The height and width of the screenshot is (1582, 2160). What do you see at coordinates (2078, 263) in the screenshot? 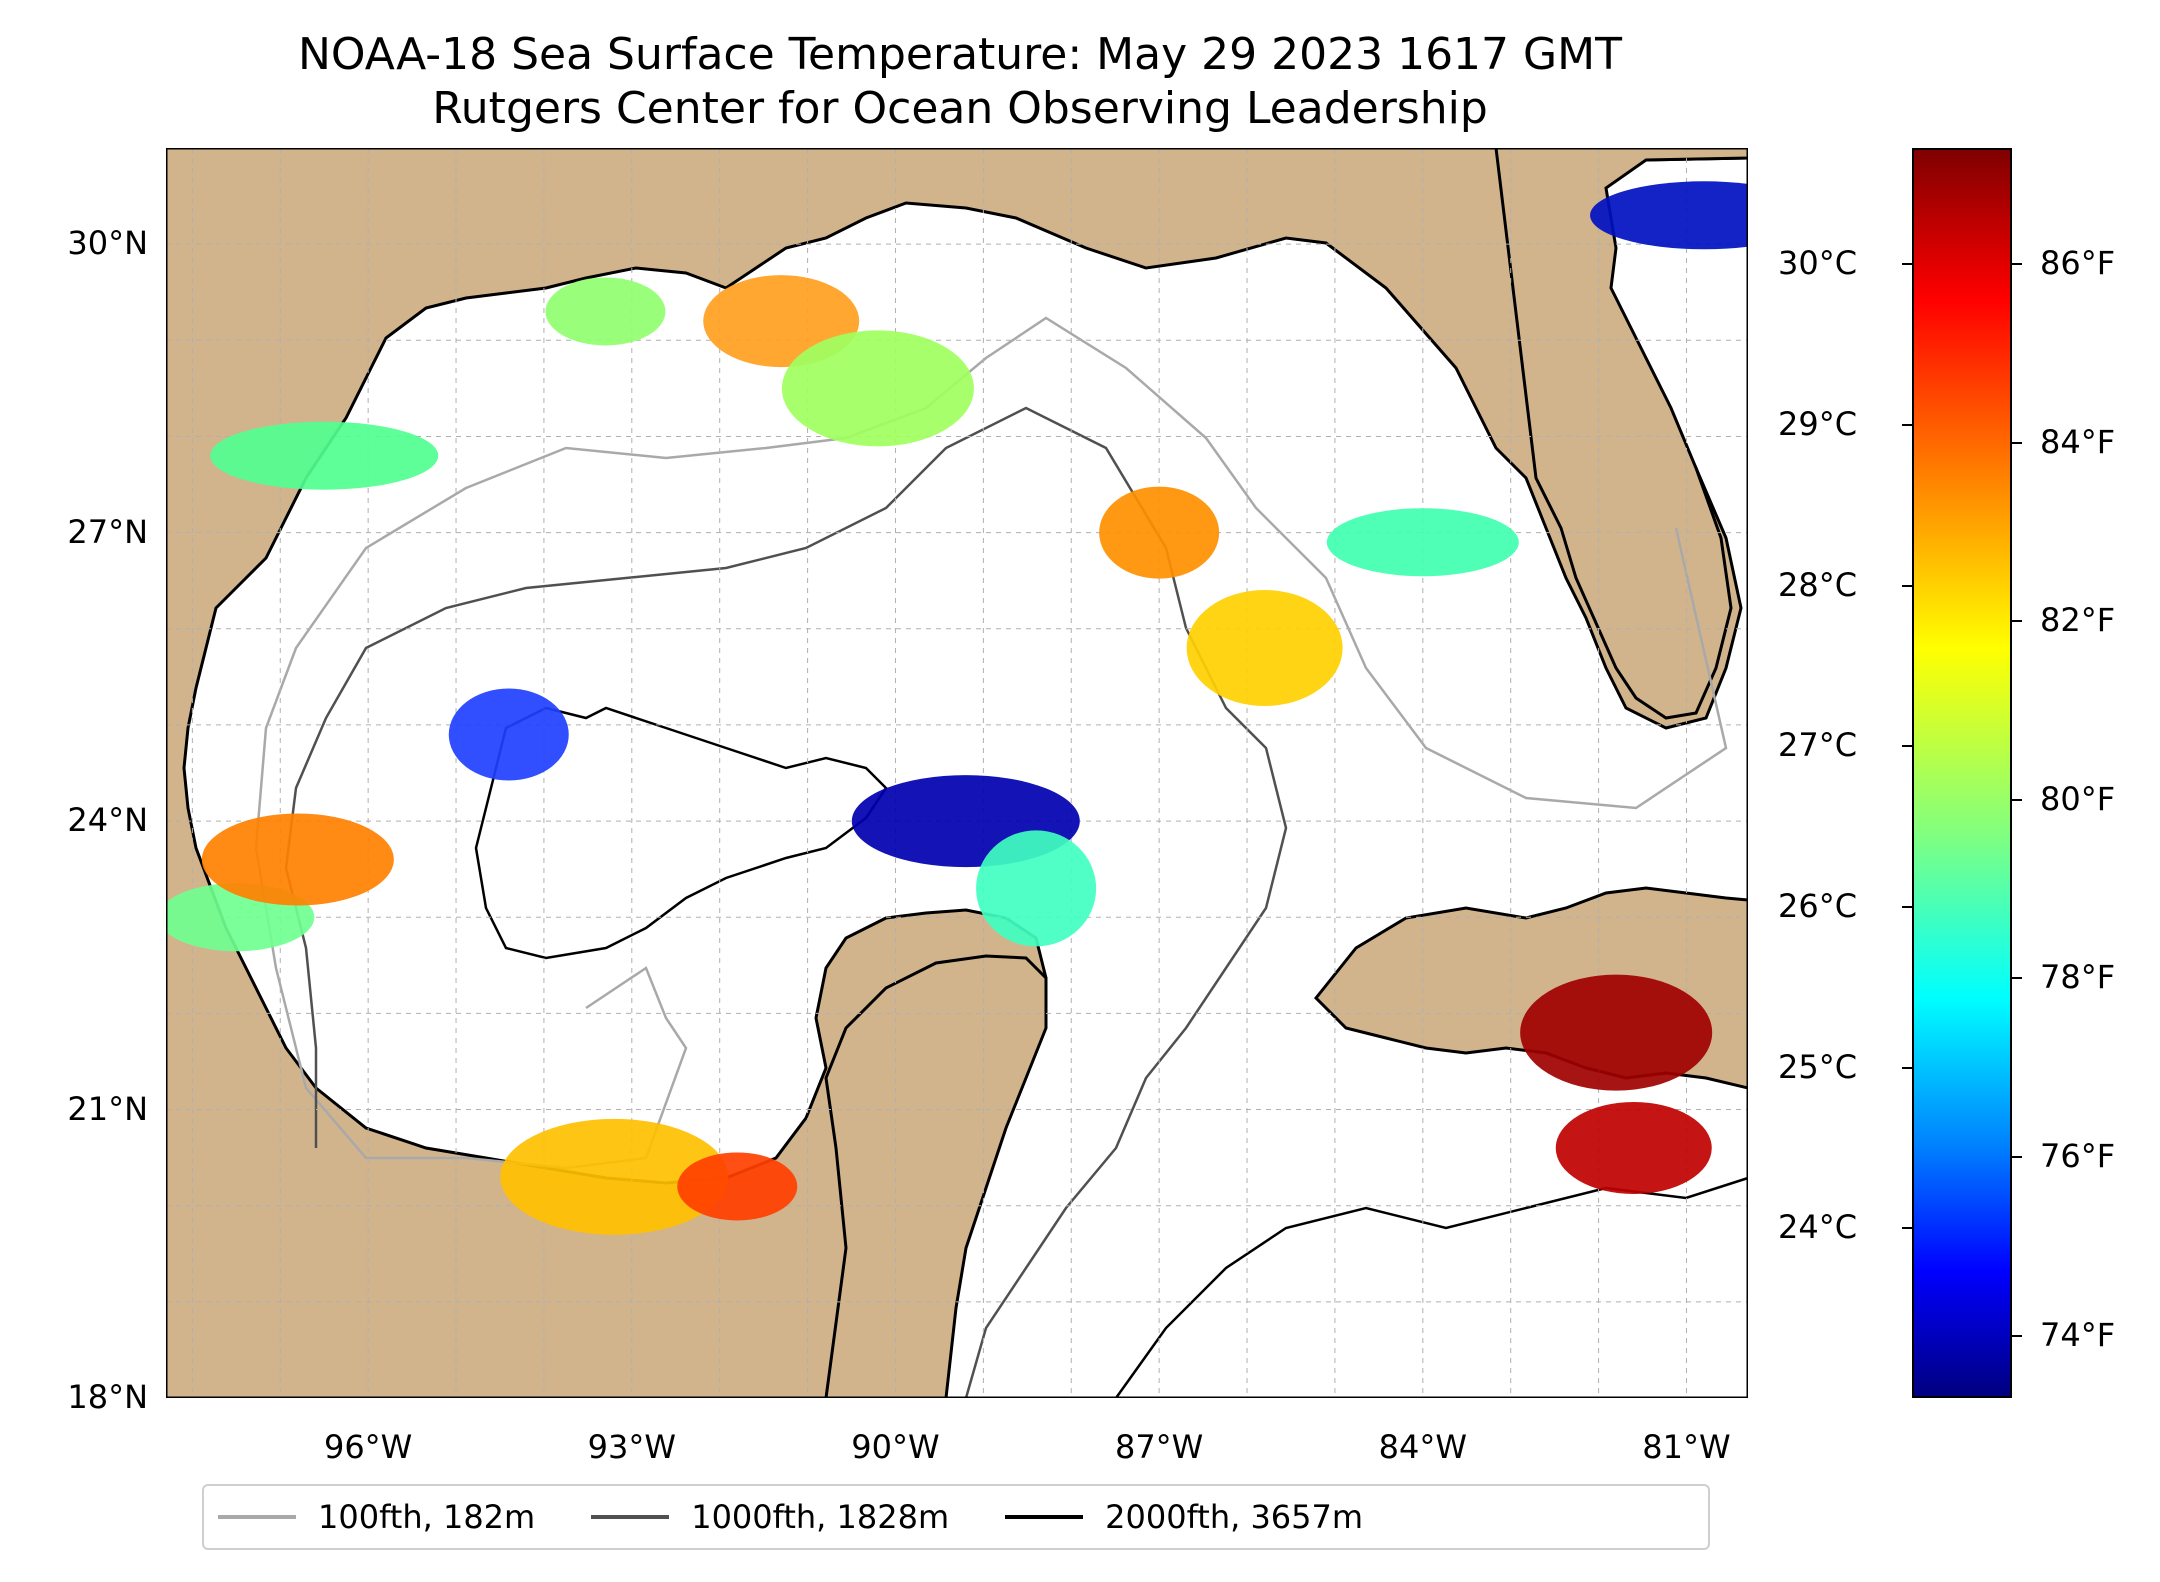
I see `colorbar-label-f: 86°F` at bounding box center [2078, 263].